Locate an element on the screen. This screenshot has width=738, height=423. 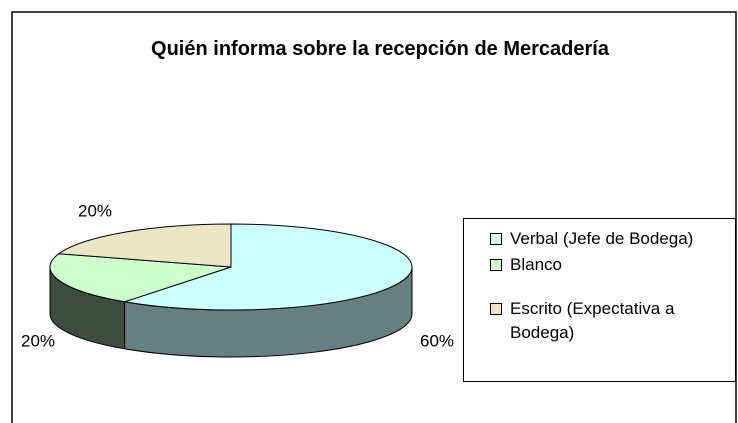
legend-entry: Blanco is located at coordinates (612, 265).